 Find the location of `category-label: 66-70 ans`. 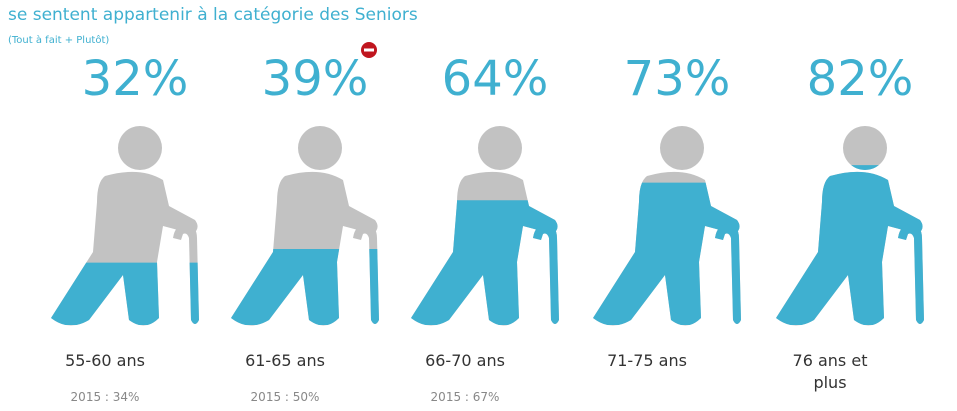

category-label: 66-70 ans is located at coordinates (465, 360).